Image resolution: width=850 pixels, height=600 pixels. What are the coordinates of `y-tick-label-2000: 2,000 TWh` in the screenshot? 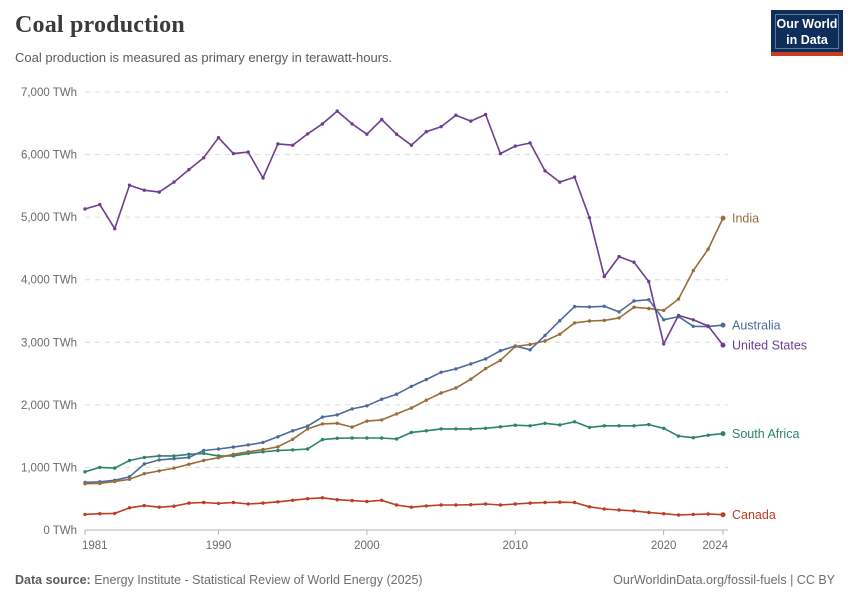 It's located at (49, 406).